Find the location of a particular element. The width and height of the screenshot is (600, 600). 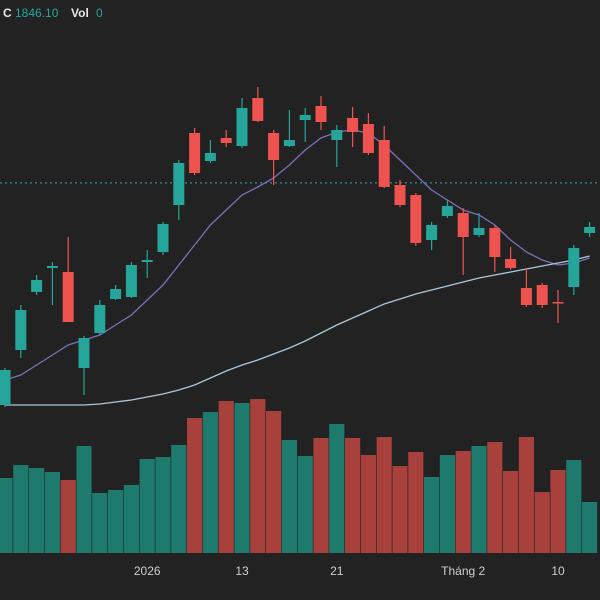

legend-header: C 1846.10 Vol 0 is located at coordinates (53, 13).